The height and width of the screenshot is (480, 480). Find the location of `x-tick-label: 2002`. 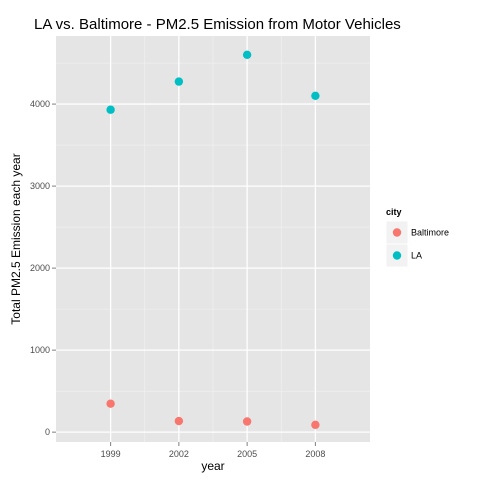

x-tick-label: 2002 is located at coordinates (179, 454).